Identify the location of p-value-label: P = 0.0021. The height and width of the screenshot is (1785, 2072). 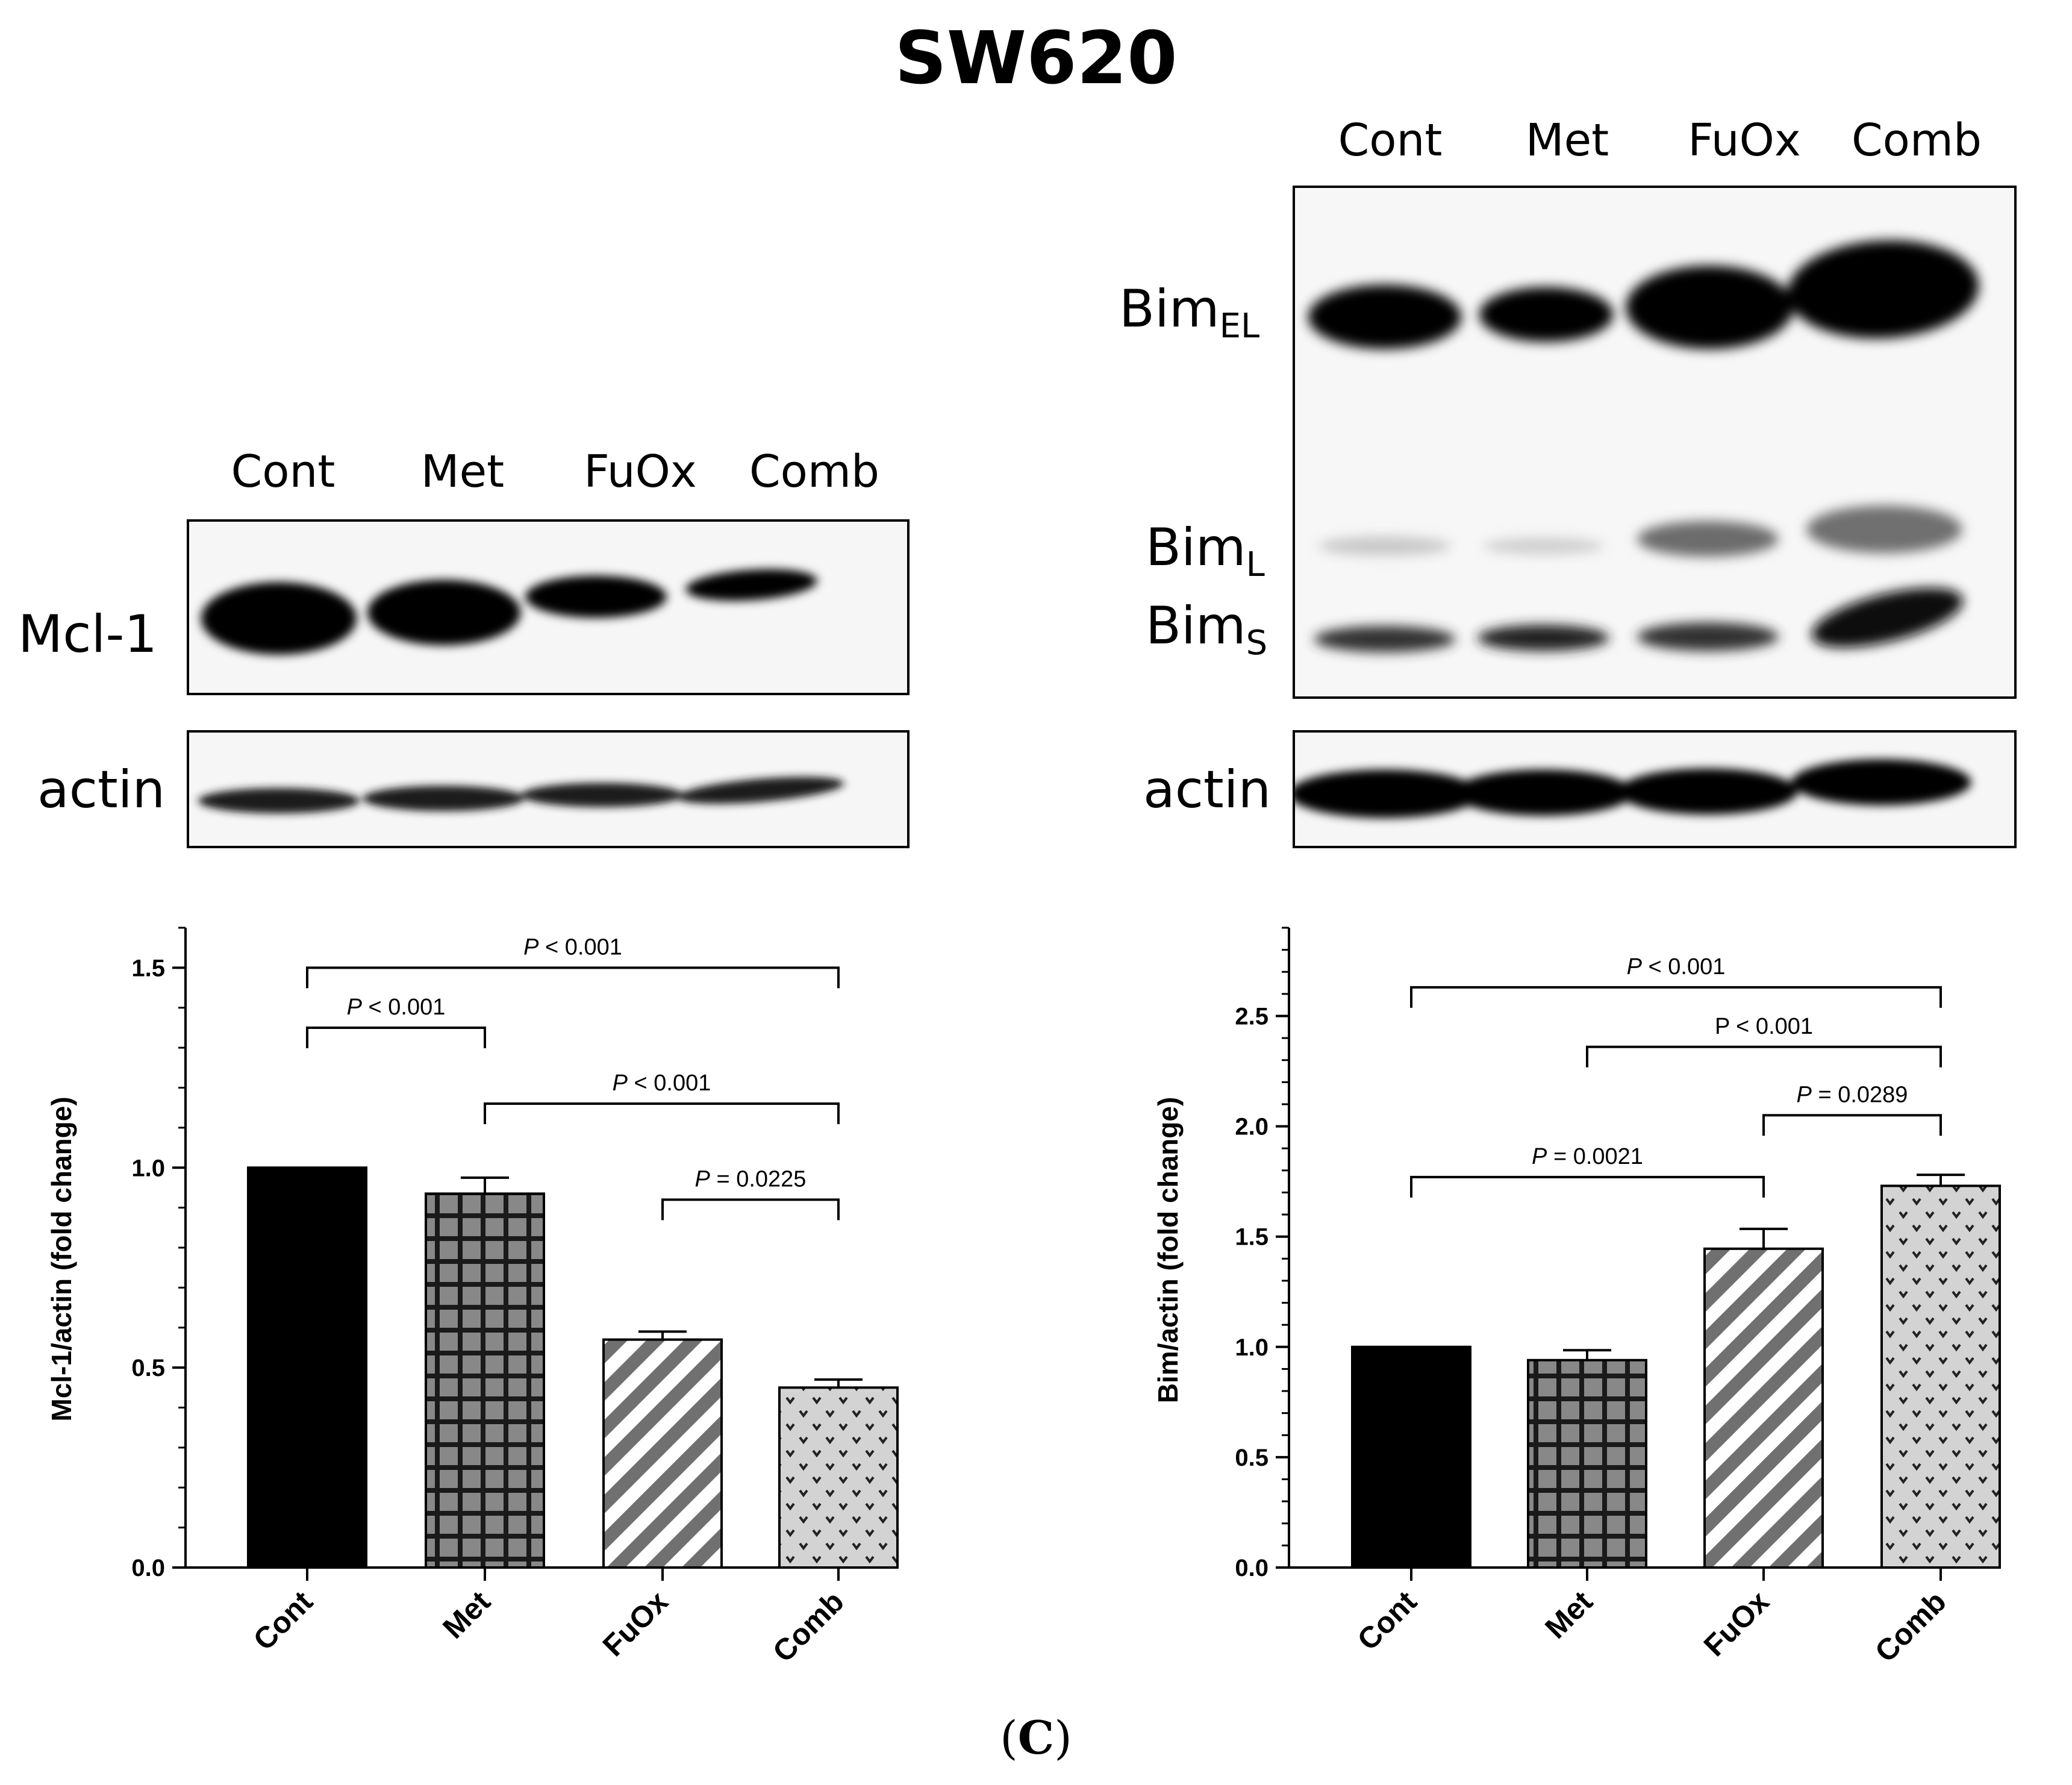
(1588, 1156).